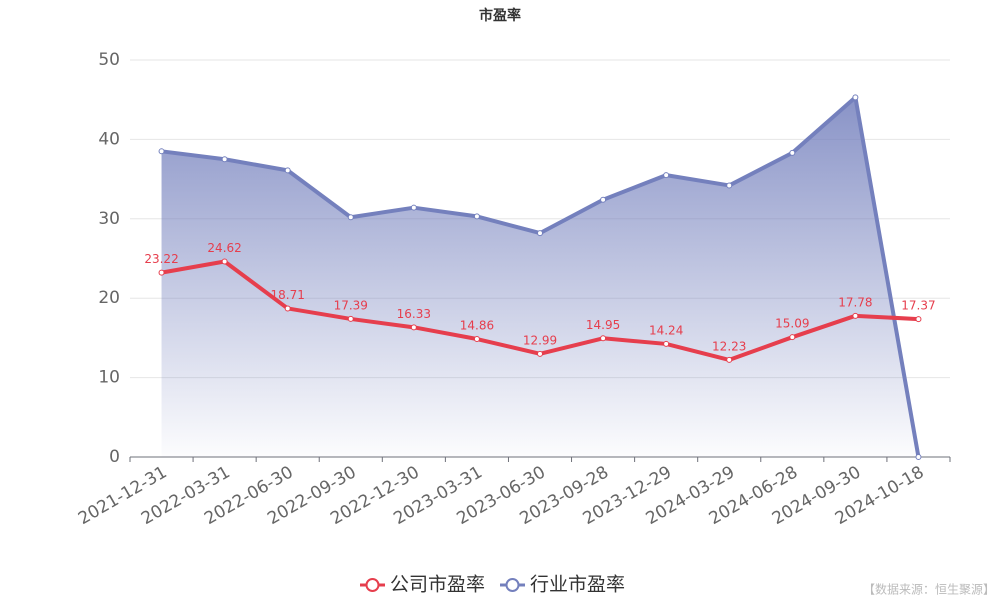  Describe the element at coordinates (109, 139) in the screenshot. I see `y-tick-label: 40` at that location.